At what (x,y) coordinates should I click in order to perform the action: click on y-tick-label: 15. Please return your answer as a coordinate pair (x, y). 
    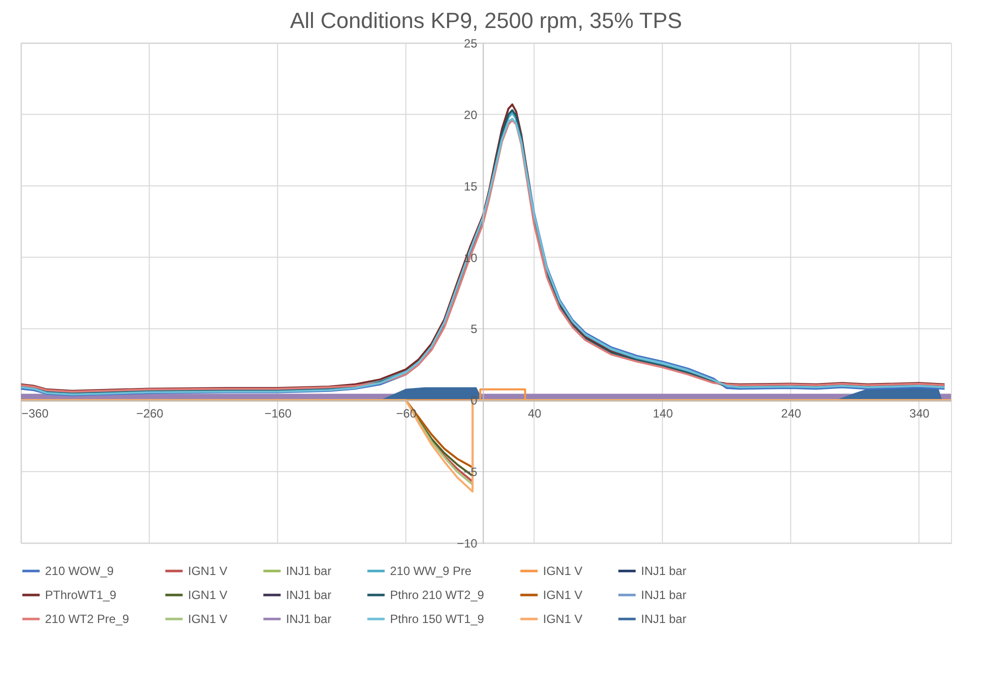
    Looking at the image, I should click on (471, 186).